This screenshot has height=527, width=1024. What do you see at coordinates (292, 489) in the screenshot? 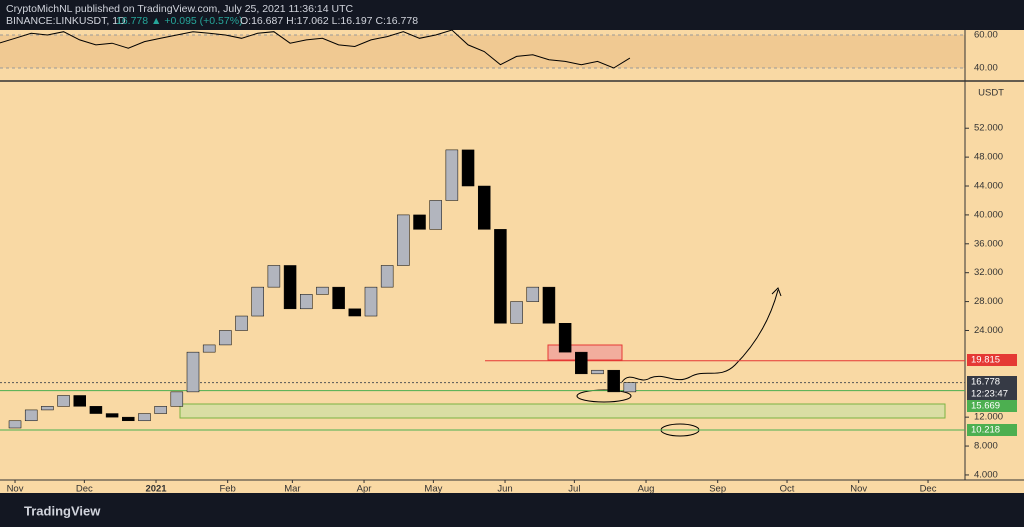
I see `x-tick-label: Mar` at bounding box center [292, 489].